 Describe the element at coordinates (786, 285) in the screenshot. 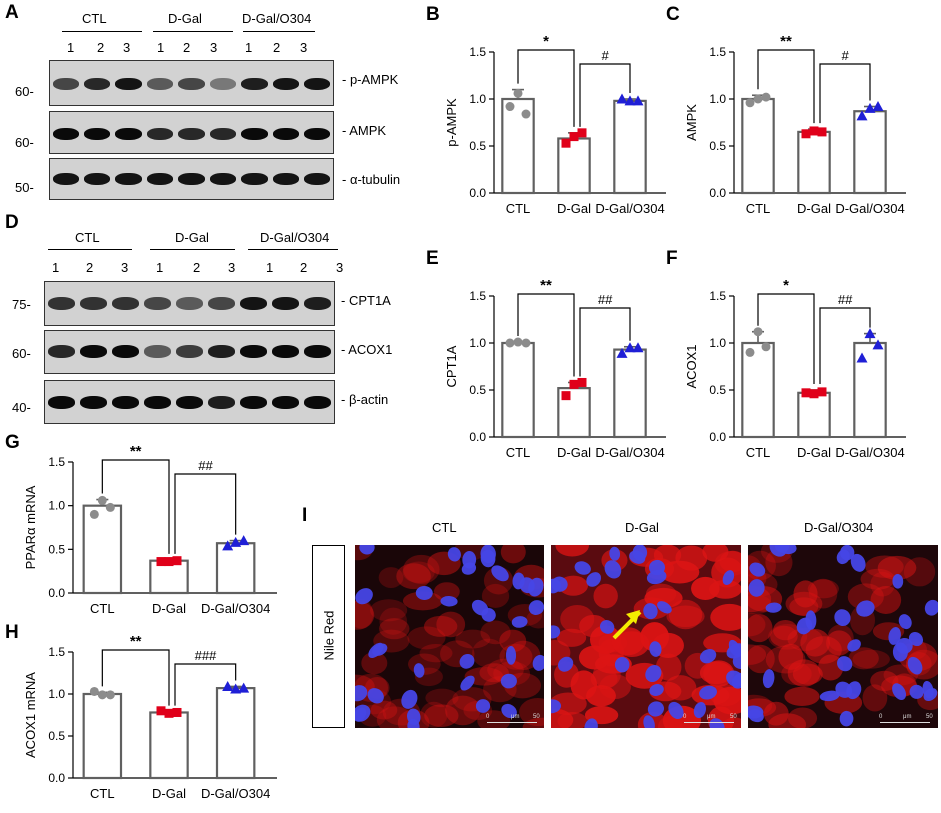

I see `significance-mark: *` at that location.